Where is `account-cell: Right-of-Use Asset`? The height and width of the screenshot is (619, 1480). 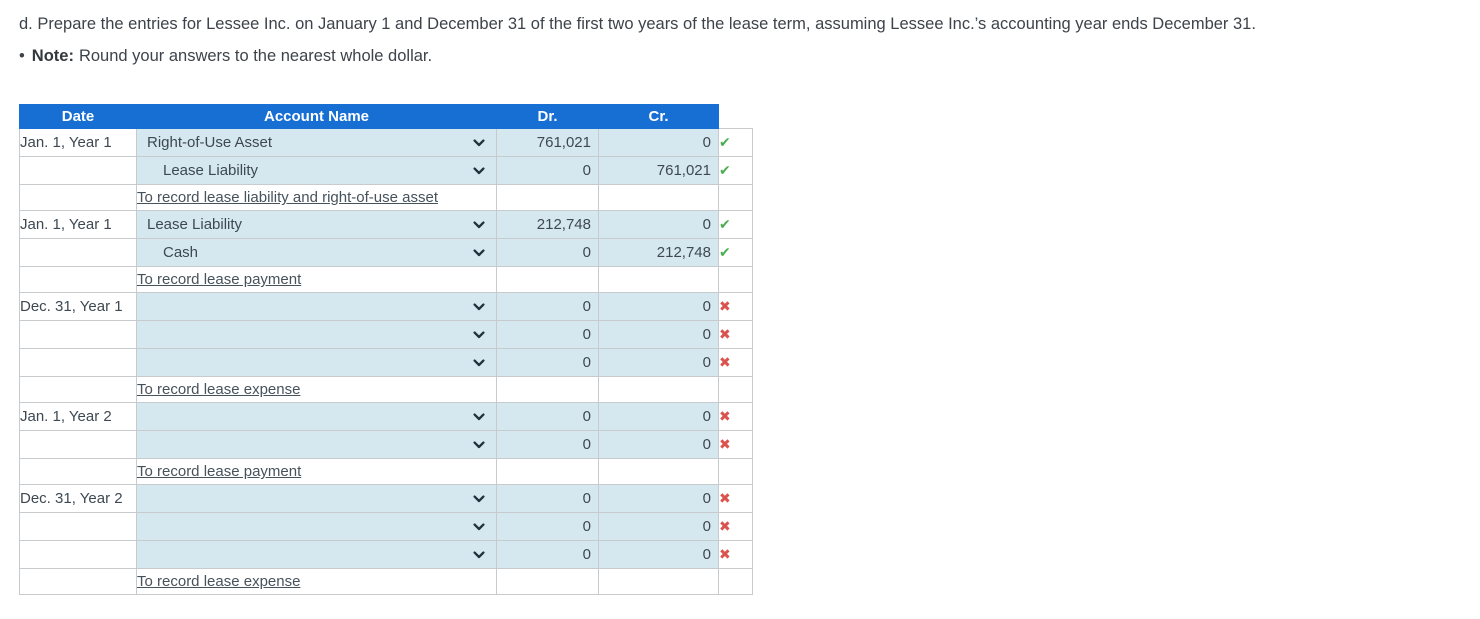 account-cell: Right-of-Use Asset is located at coordinates (316, 143).